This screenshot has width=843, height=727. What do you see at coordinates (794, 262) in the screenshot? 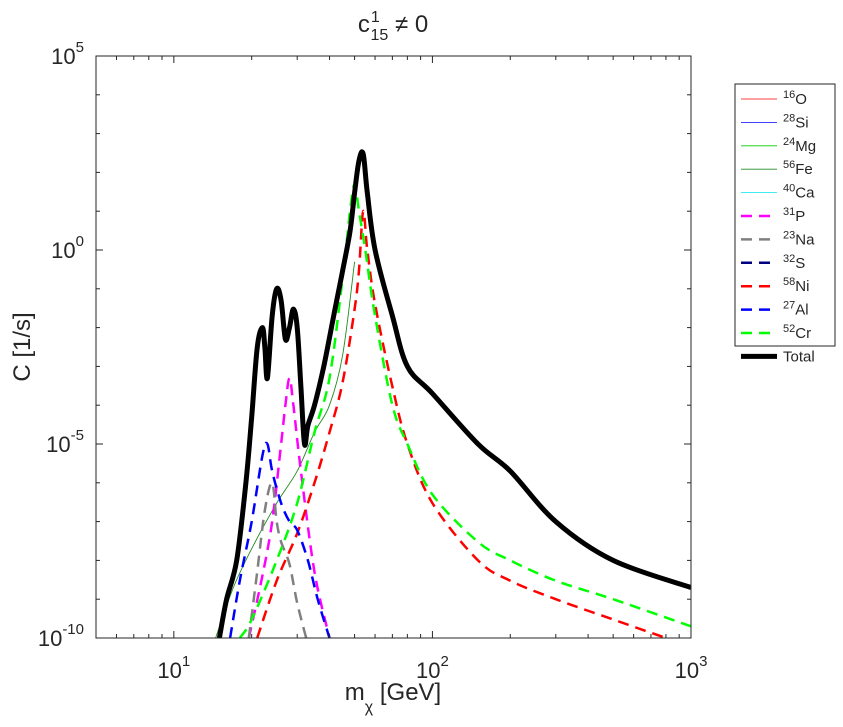
I see `legend-label-32S: 32S` at bounding box center [794, 262].